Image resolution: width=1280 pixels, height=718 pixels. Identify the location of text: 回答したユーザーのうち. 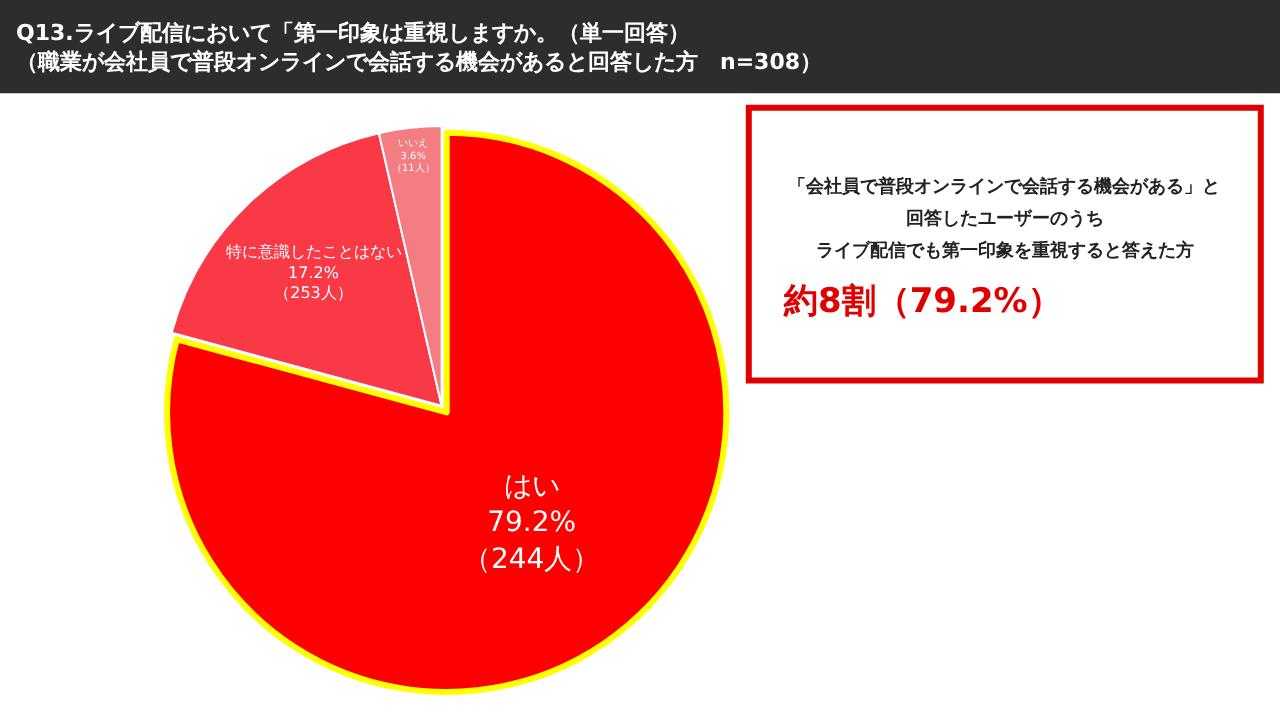
(1005, 219).